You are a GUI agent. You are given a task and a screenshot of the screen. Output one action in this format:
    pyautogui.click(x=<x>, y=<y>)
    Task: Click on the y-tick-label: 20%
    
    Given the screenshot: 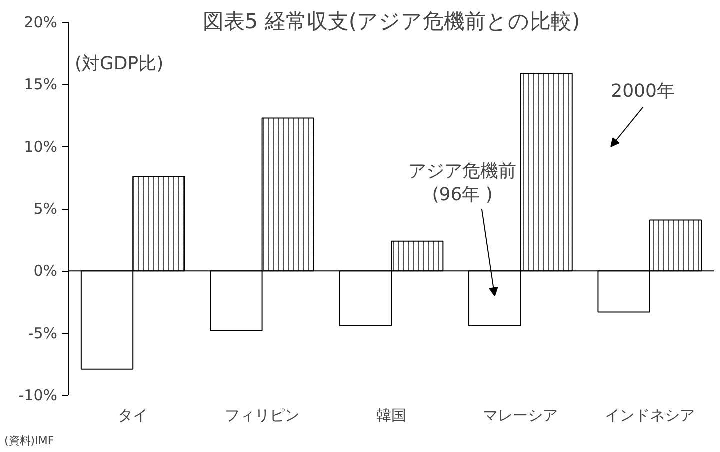 What is the action you would take?
    pyautogui.click(x=41, y=23)
    